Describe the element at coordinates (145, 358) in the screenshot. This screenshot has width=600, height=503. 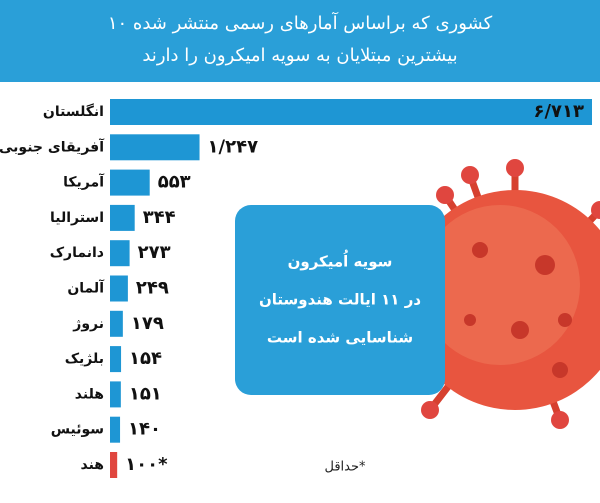
I see `value-label: ۱۵۴` at that location.